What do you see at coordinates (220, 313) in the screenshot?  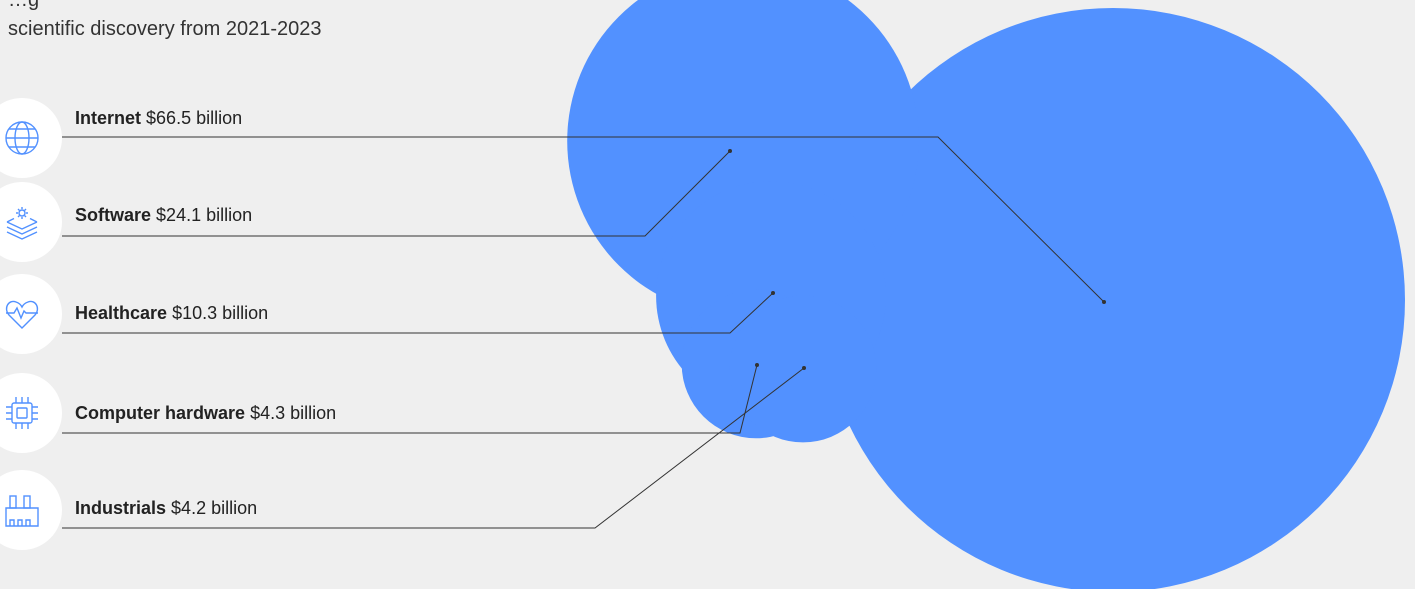 I see `label-healthcare-value: $10.3 billion` at bounding box center [220, 313].